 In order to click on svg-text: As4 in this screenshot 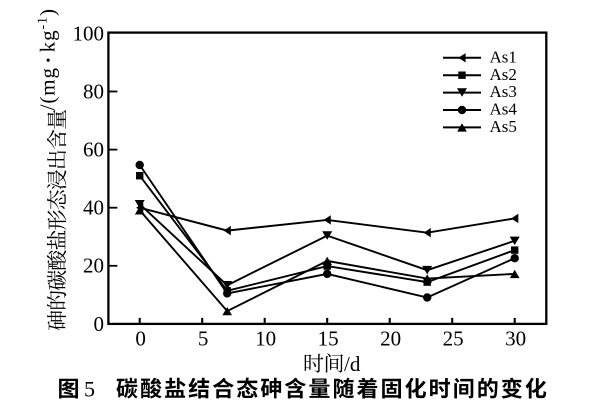, I will do `click(504, 109)`.